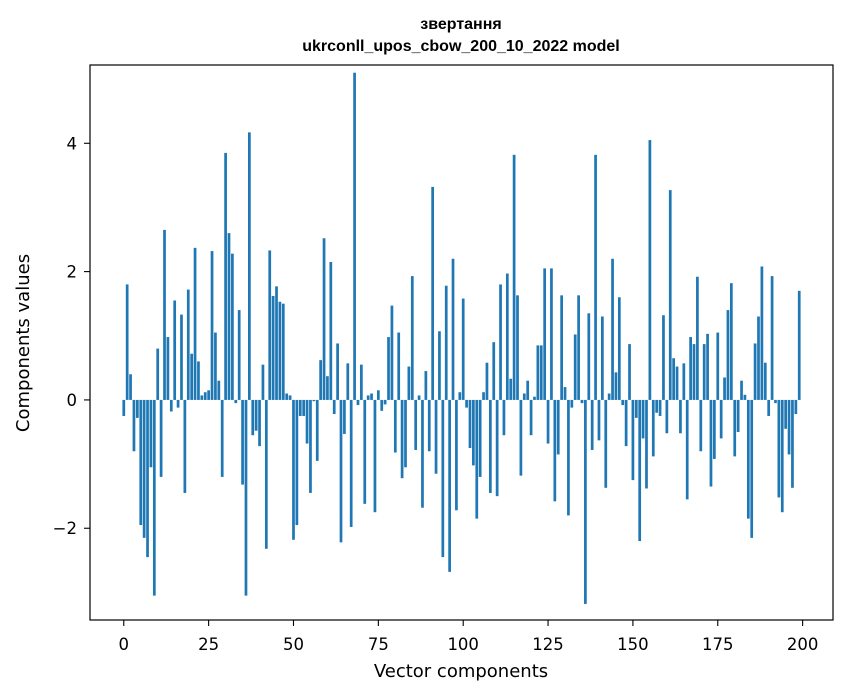 This screenshot has width=847, height=696. What do you see at coordinates (72, 272) in the screenshot?
I see `y-tick-label: 2` at bounding box center [72, 272].